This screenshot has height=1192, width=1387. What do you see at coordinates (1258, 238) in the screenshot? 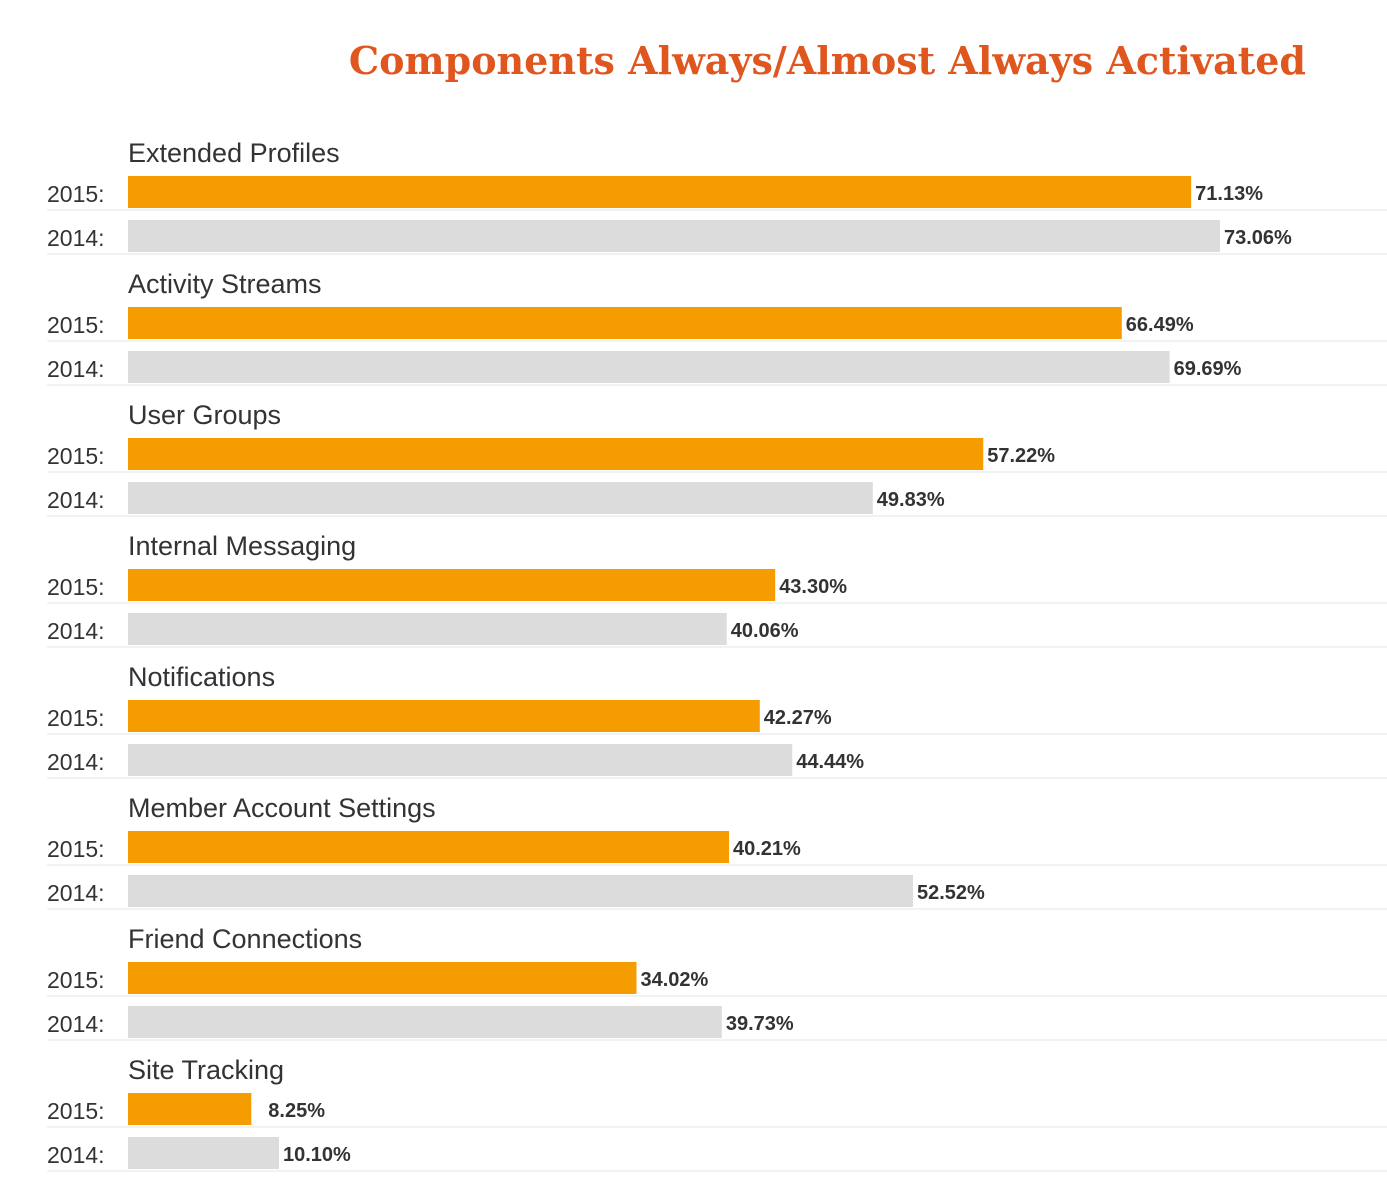
I see `value-label: 73.06%` at bounding box center [1258, 238].